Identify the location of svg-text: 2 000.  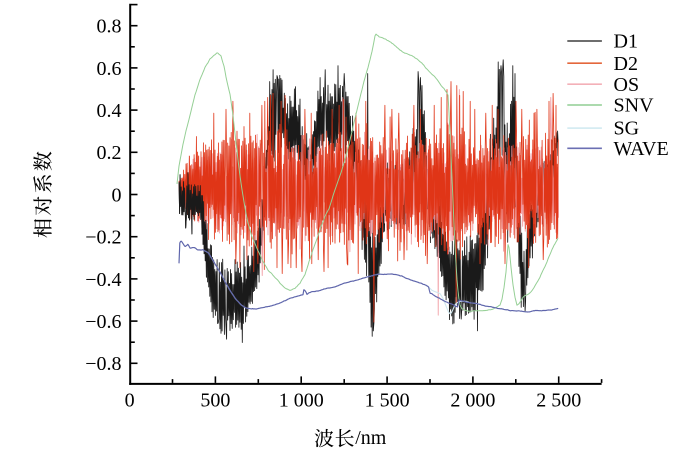
(472, 401).